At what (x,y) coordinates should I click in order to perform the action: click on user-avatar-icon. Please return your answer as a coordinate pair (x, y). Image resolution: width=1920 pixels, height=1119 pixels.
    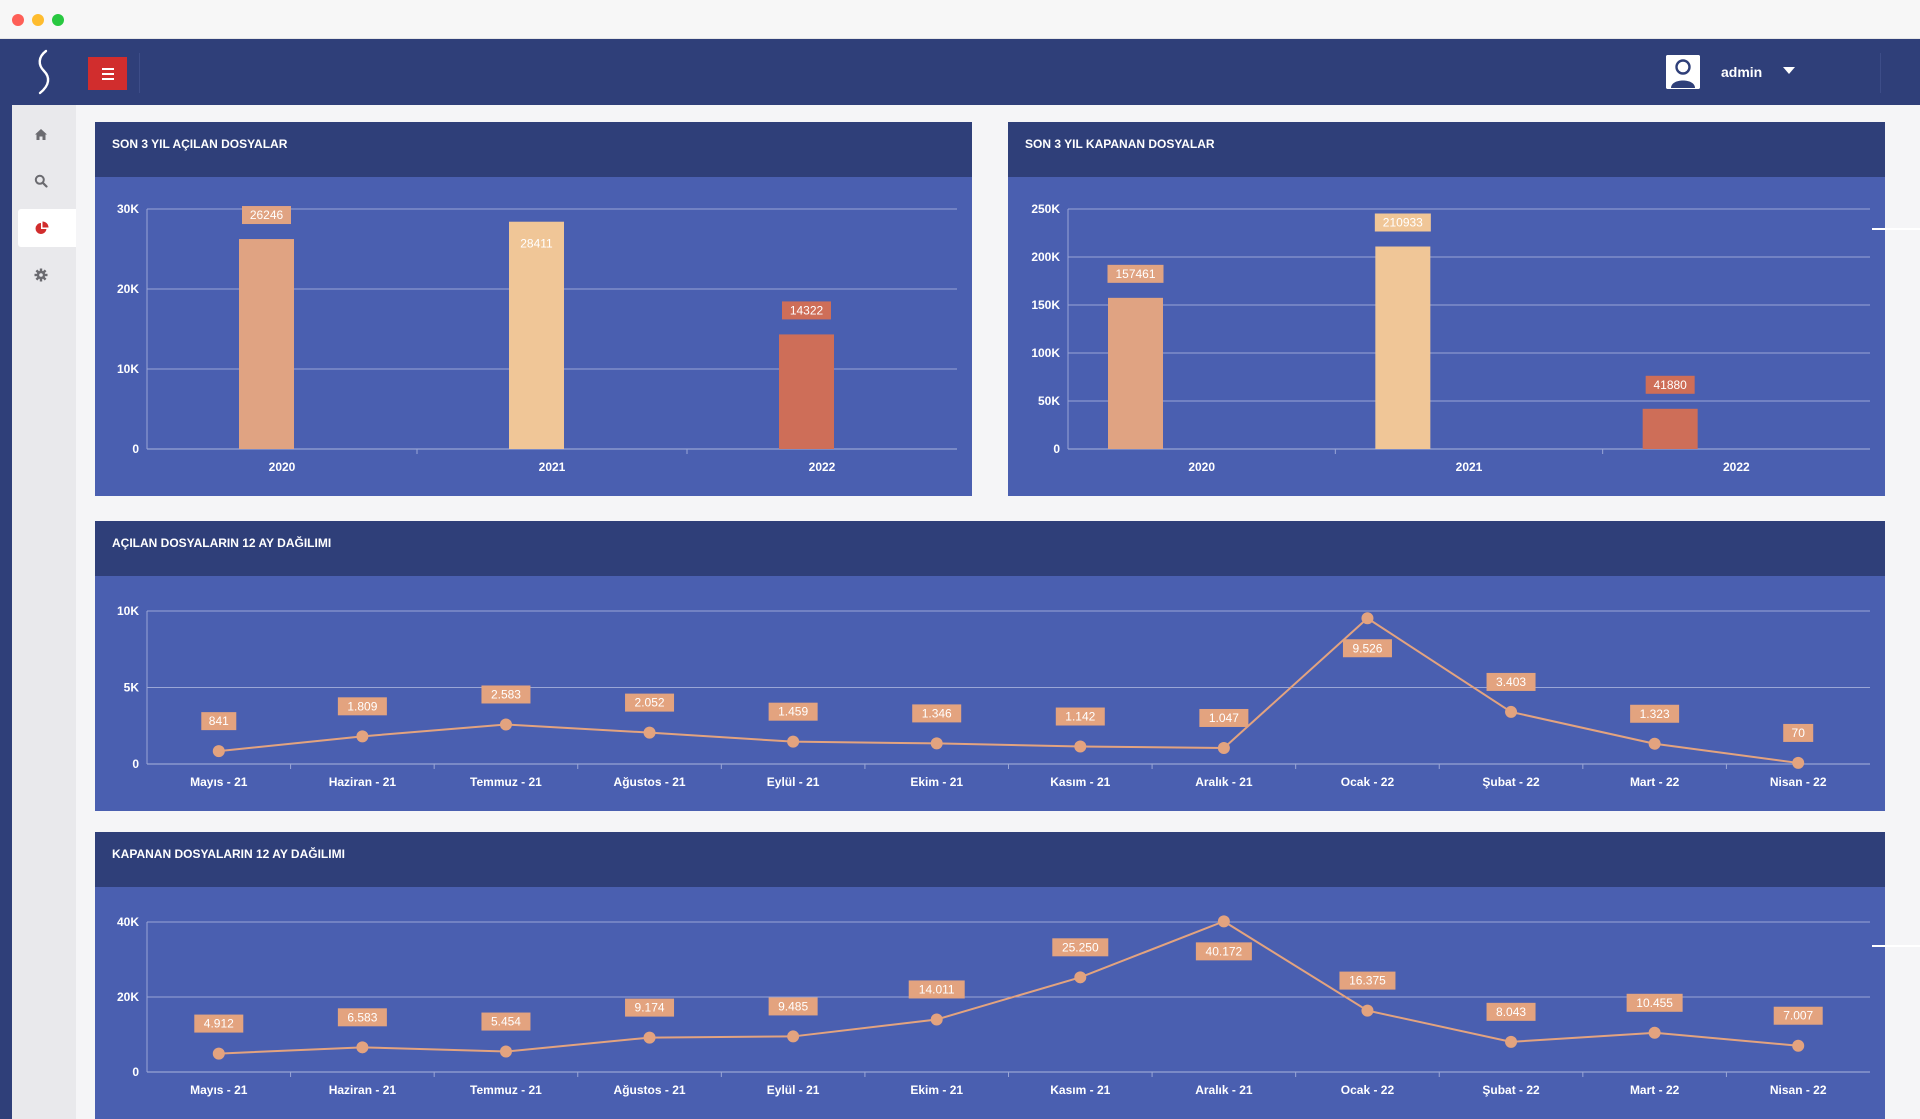
    Looking at the image, I should click on (1683, 72).